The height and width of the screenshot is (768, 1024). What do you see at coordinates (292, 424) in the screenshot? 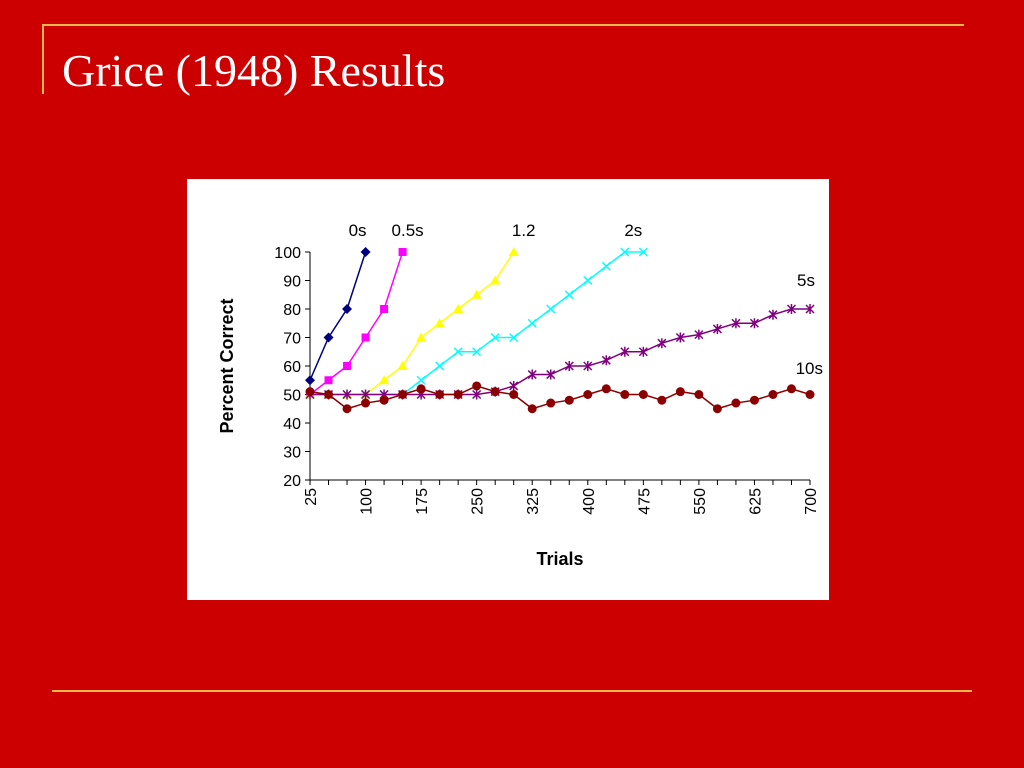
I see `y-tick-label: 40` at bounding box center [292, 424].